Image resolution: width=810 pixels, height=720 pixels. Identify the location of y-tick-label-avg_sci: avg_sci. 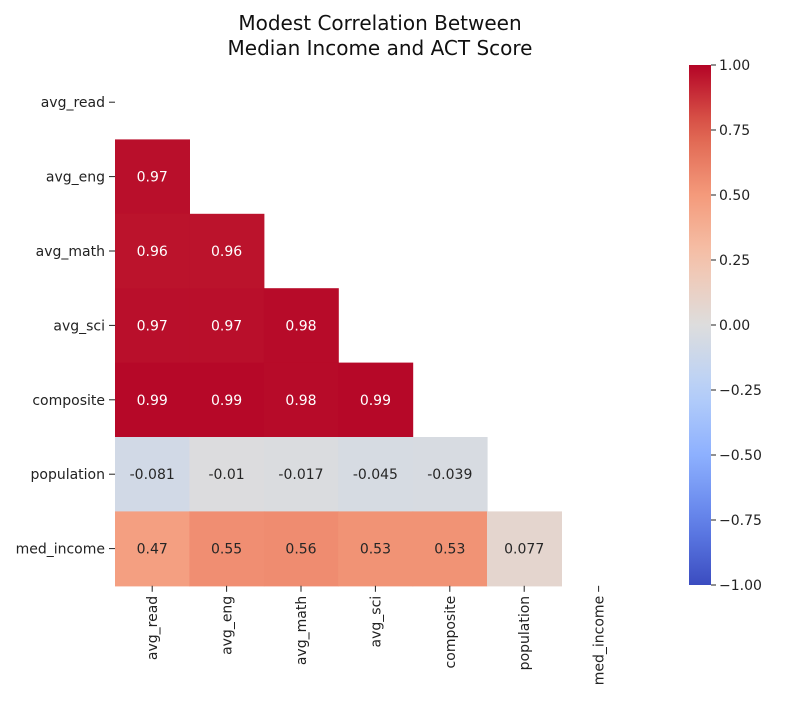
(79, 326).